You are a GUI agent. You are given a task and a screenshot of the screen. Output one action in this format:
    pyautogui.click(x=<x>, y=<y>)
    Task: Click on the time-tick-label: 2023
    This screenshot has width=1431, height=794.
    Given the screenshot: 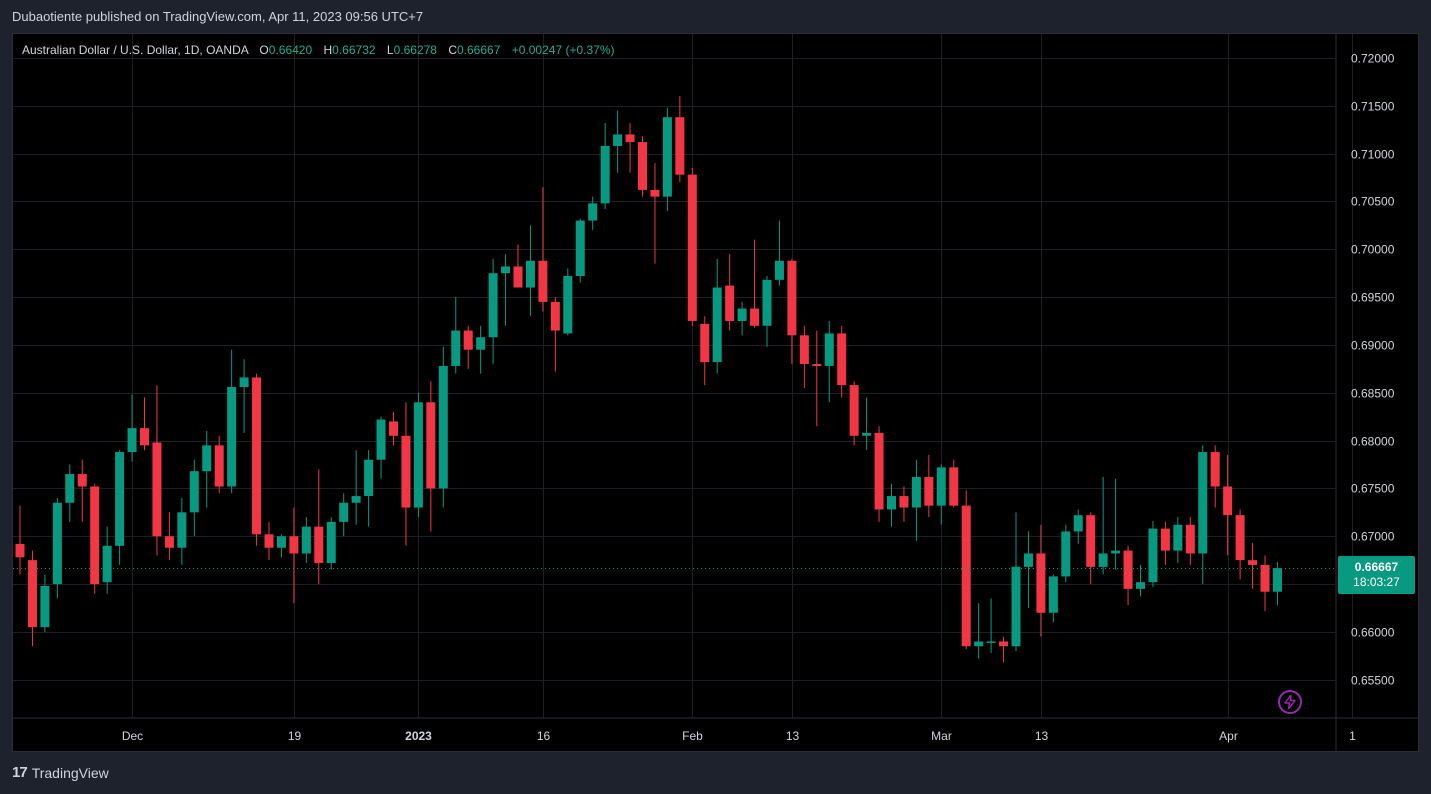 What is the action you would take?
    pyautogui.click(x=418, y=736)
    